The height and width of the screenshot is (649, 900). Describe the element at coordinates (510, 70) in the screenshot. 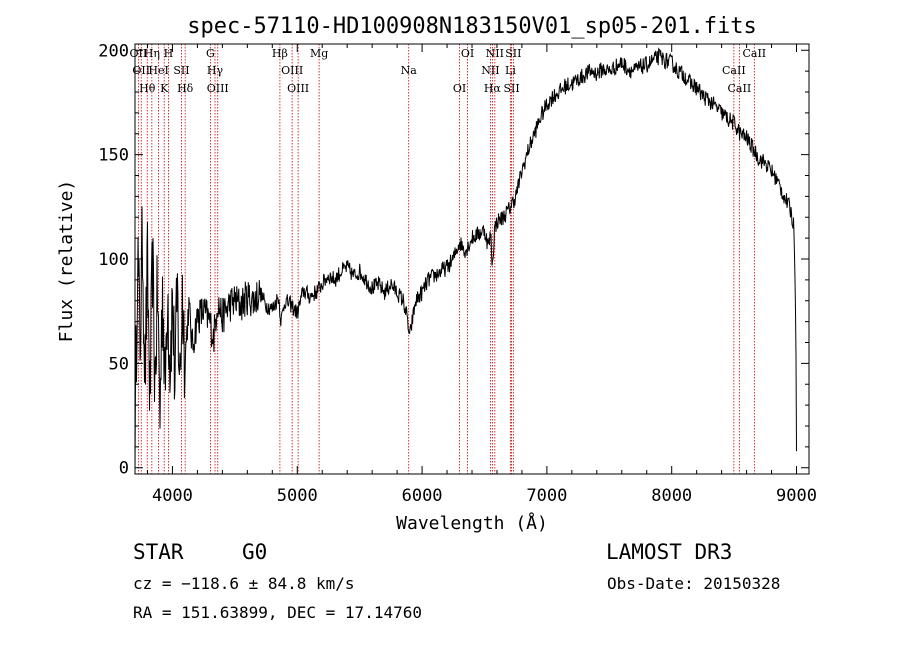

I see `line-marker-label: Li` at that location.